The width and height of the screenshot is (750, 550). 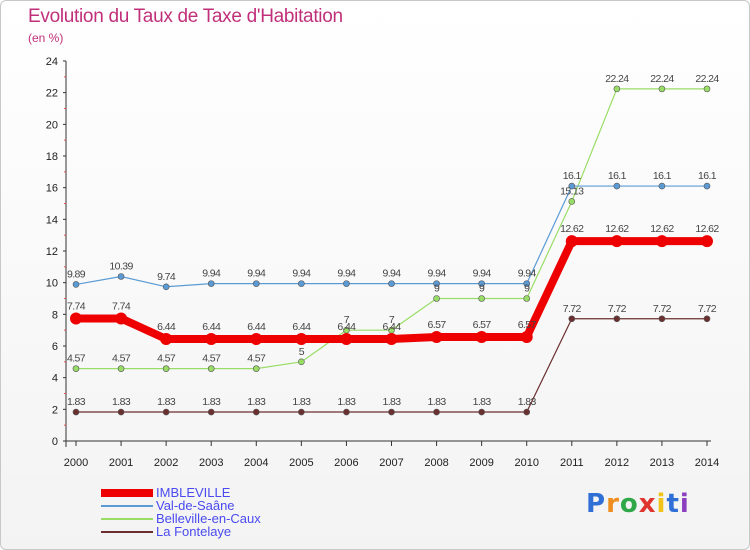 What do you see at coordinates (629, 504) in the screenshot?
I see `logo-letter: o` at bounding box center [629, 504].